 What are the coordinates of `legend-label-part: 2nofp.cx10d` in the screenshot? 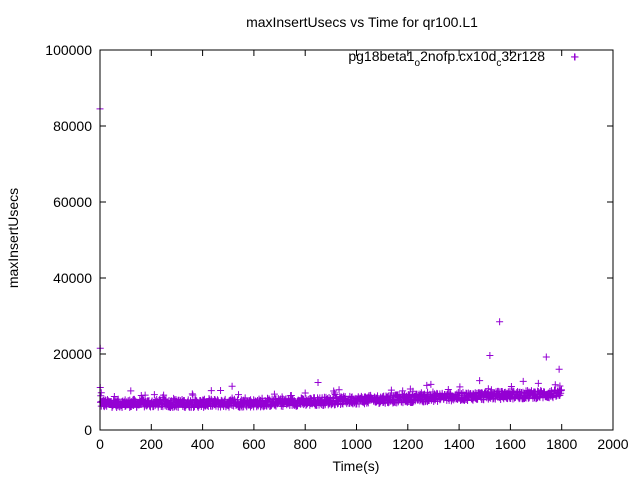 It's located at (458, 56).